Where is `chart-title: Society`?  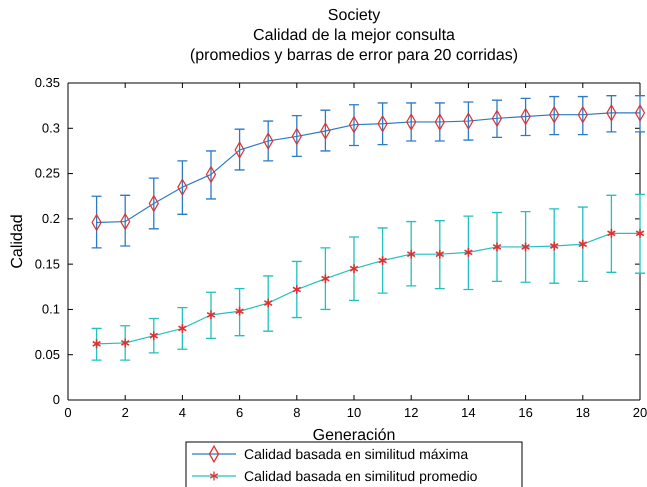 chart-title: Society is located at coordinates (354, 15).